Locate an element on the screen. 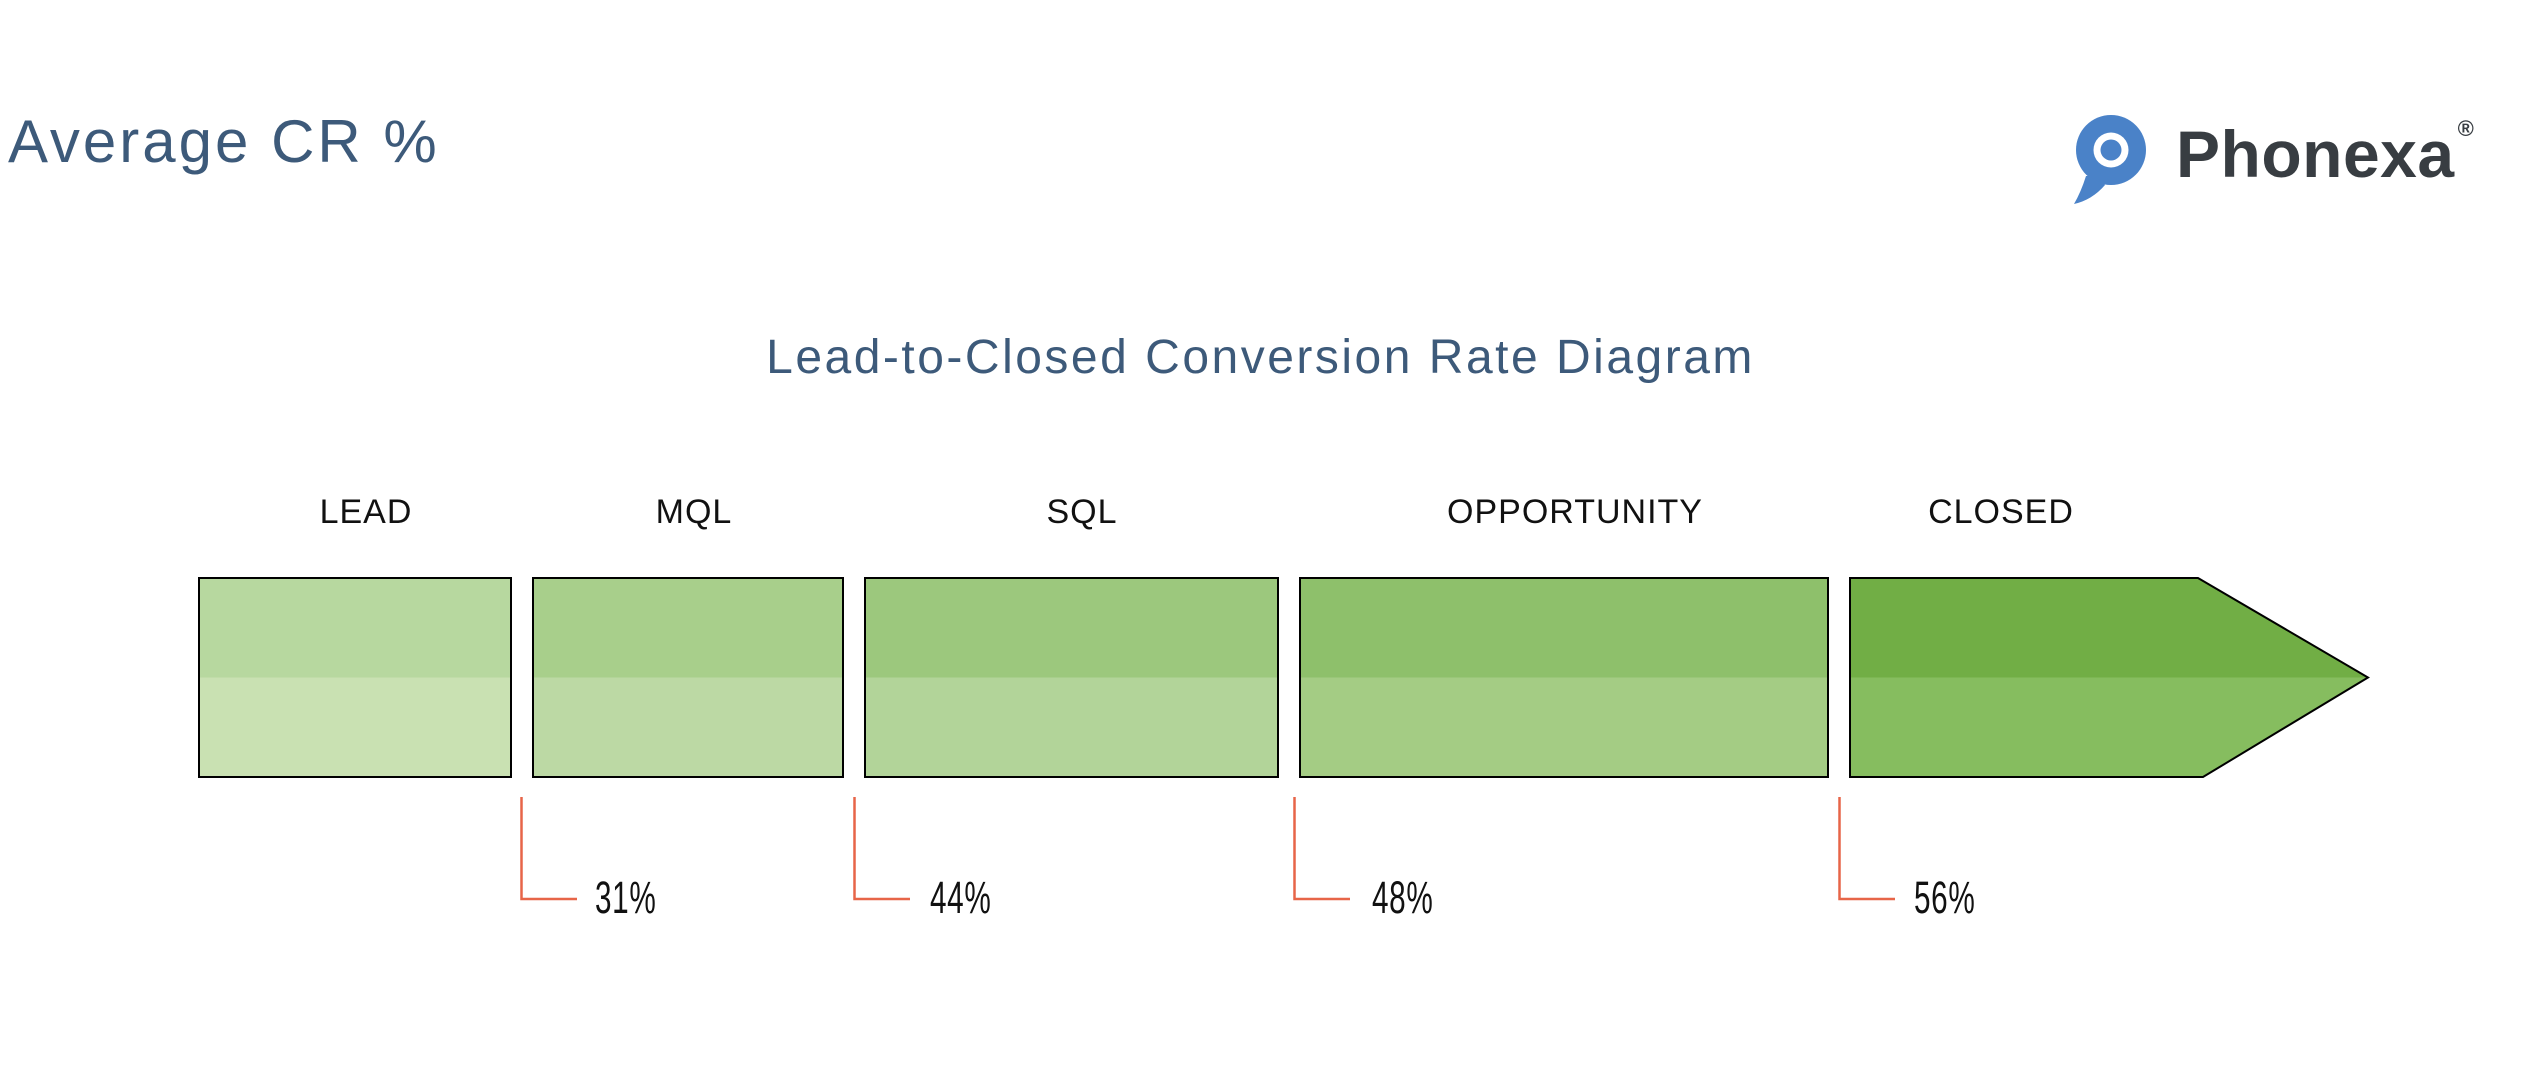 This screenshot has width=2521, height=1084. stage-box-mql is located at coordinates (688, 677).